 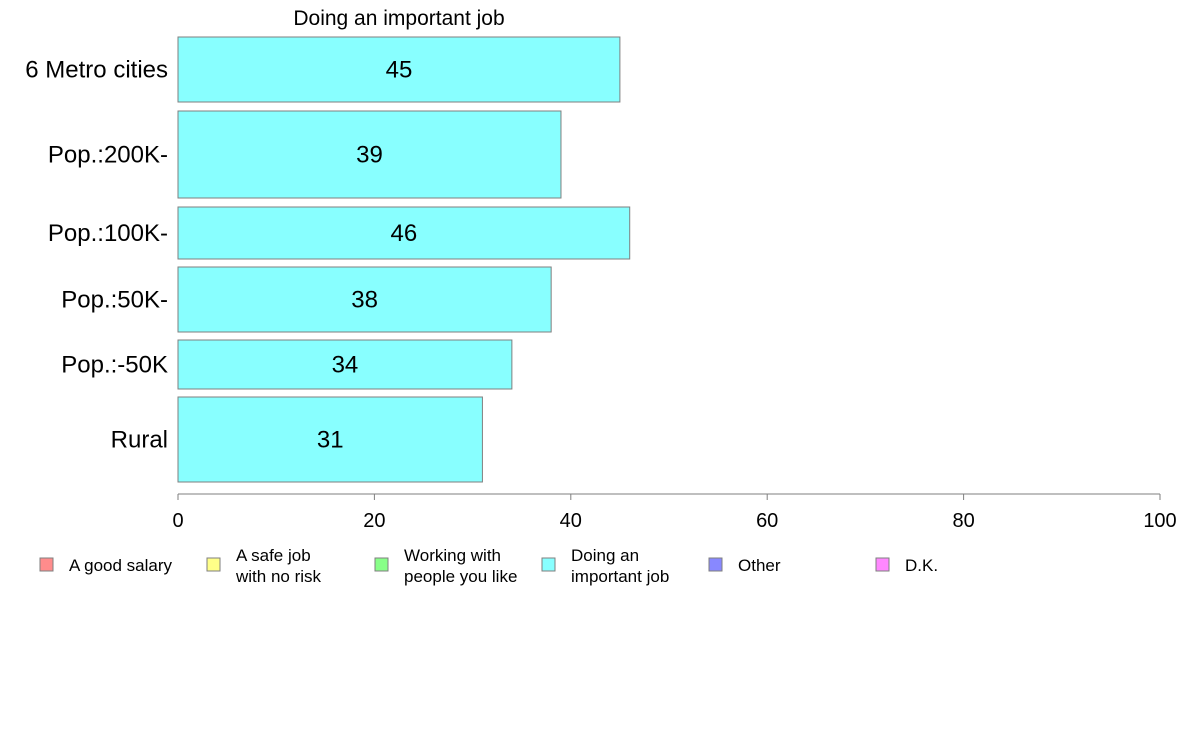 I want to click on legend-label: Doing an, so click(x=605, y=555).